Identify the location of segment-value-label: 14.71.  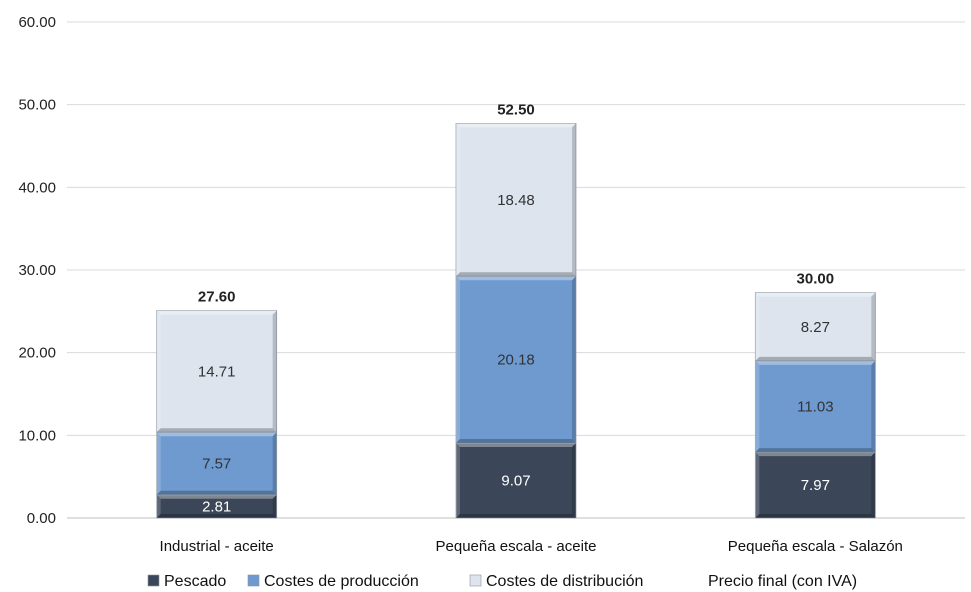
(217, 371).